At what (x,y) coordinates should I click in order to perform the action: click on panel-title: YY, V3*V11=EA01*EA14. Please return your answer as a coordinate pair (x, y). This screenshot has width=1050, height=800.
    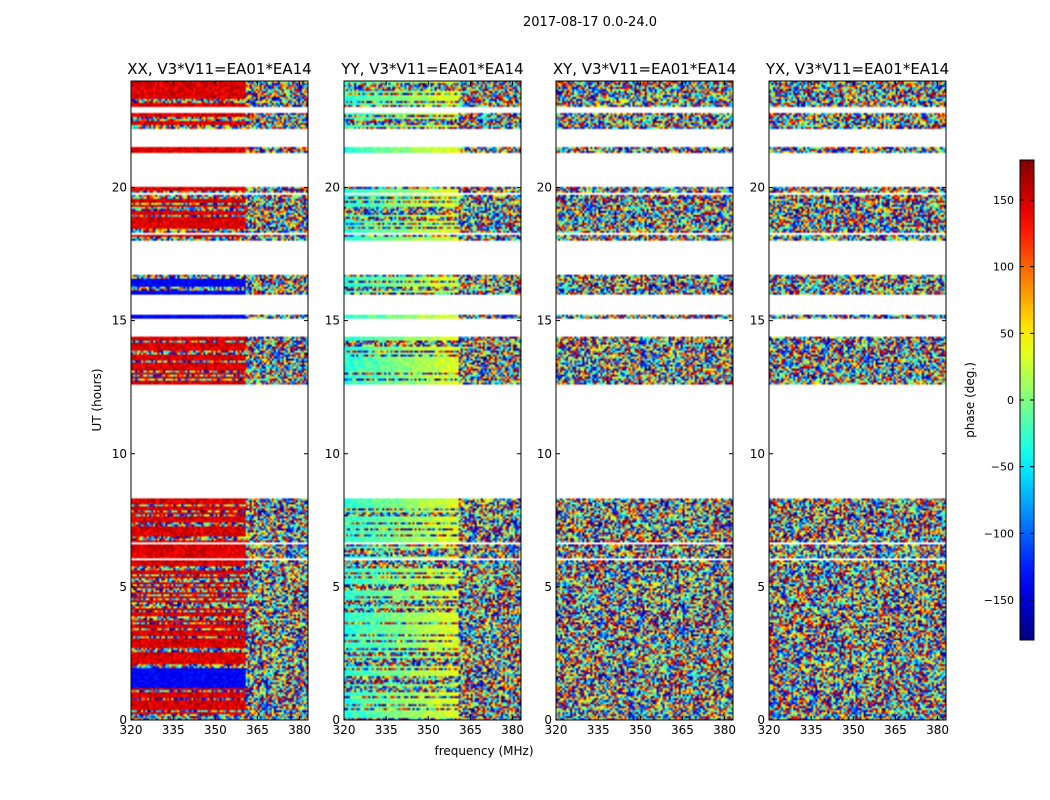
    Looking at the image, I should click on (431, 69).